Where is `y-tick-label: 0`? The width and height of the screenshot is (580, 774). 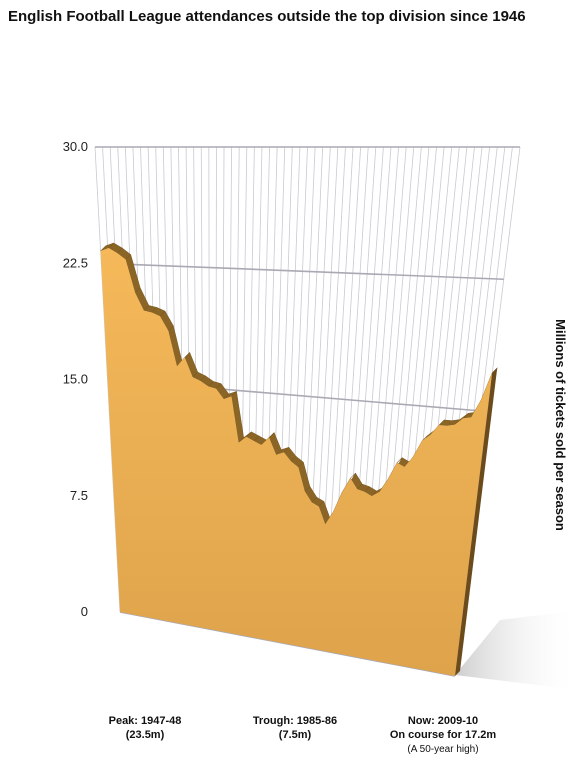 y-tick-label: 0 is located at coordinates (84, 611).